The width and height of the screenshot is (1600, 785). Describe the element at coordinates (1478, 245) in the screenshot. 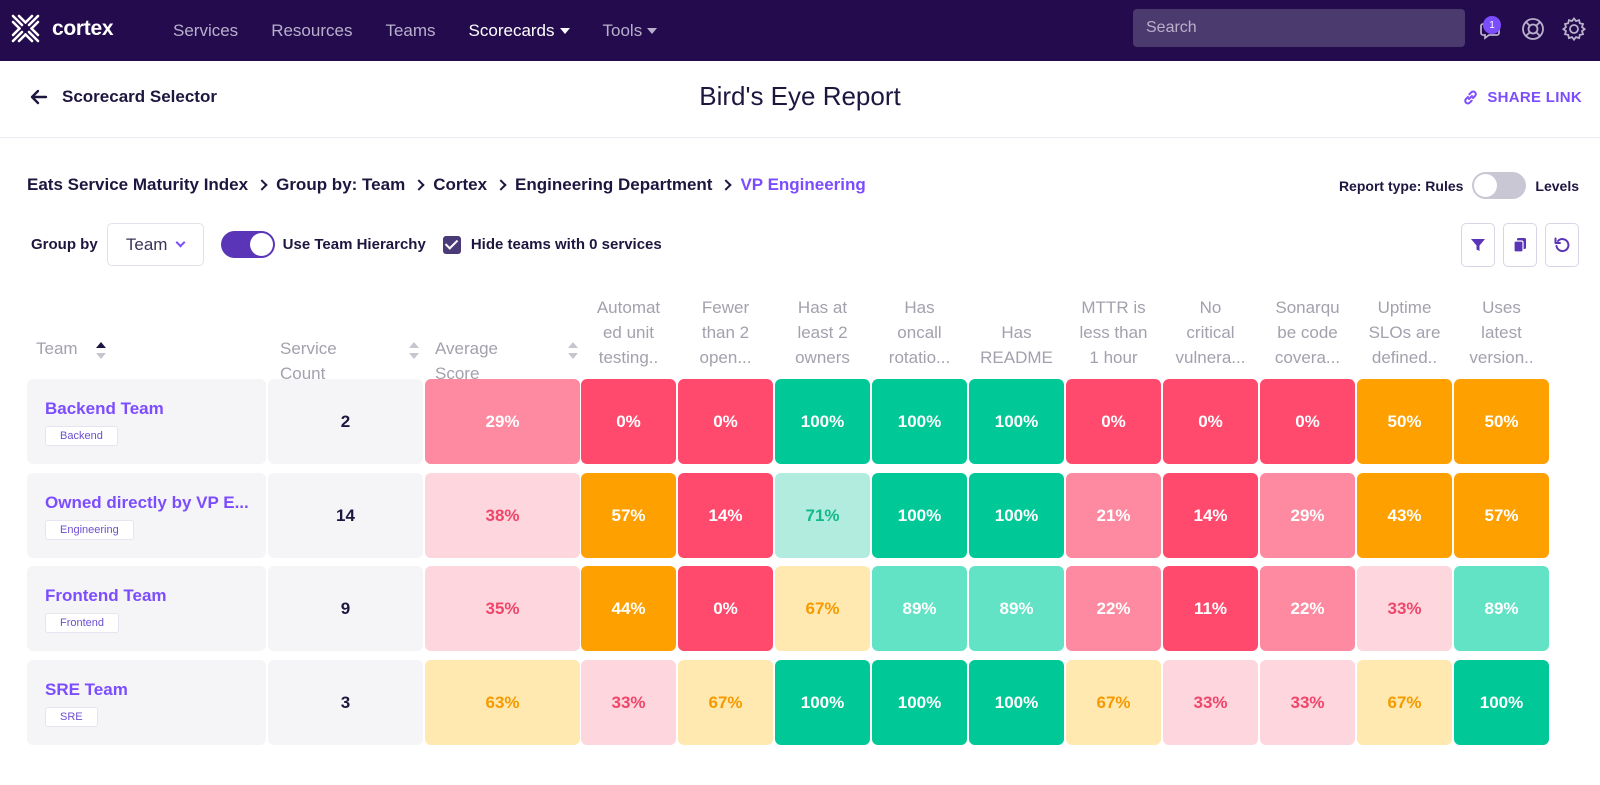

I see `filter-button` at that location.